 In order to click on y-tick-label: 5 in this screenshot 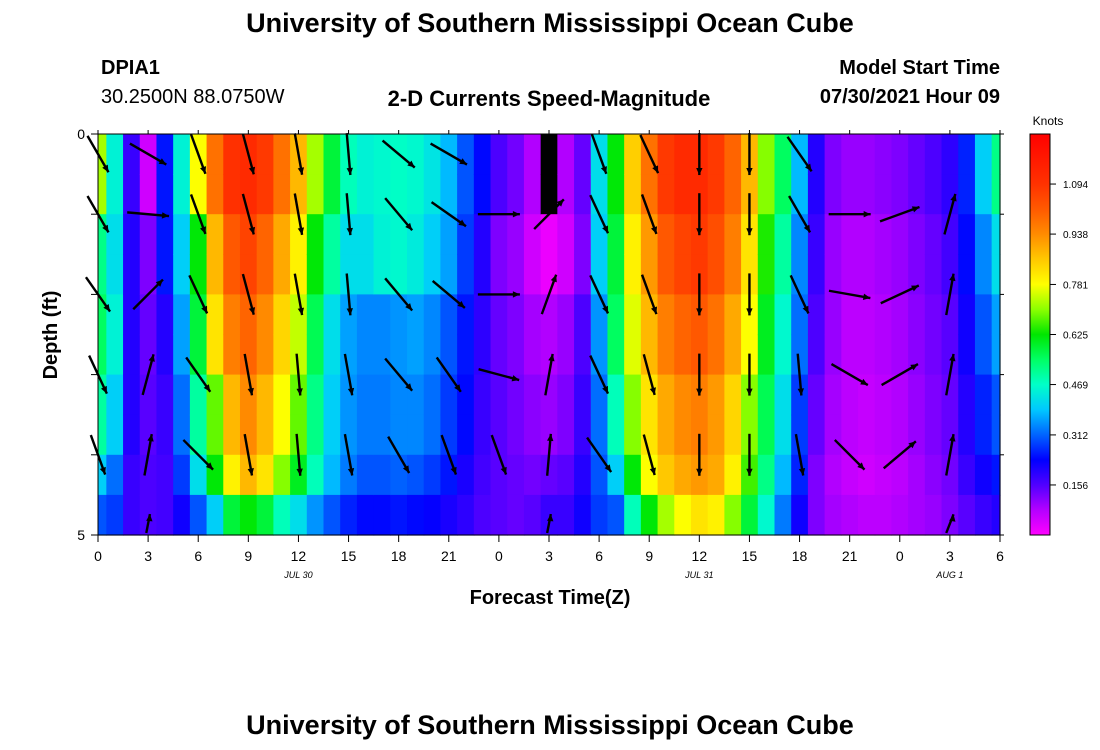, I will do `click(81, 535)`.